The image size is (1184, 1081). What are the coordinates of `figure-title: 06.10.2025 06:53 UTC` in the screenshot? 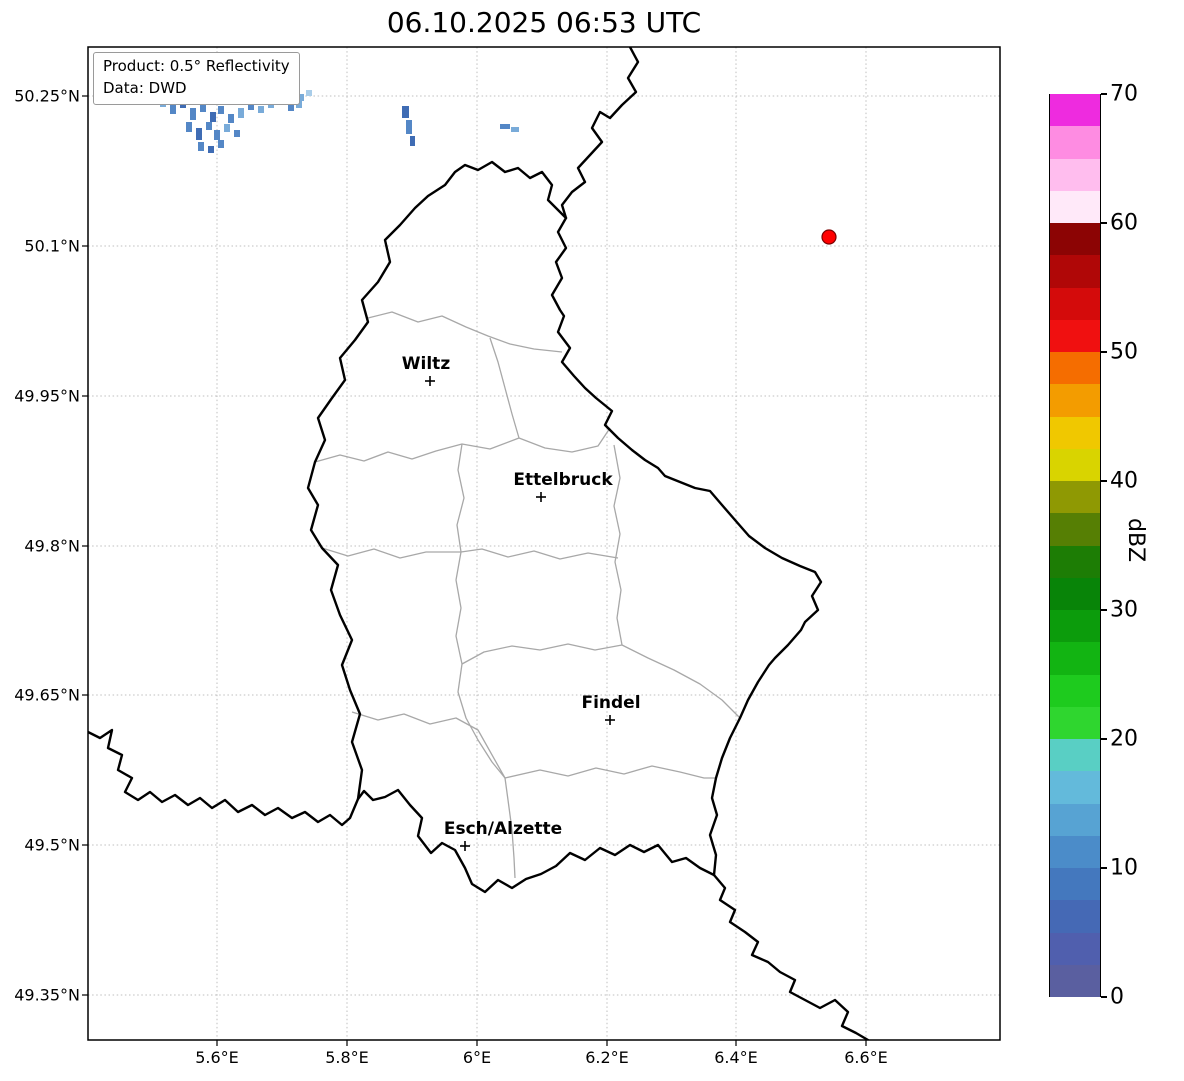 It's located at (544, 22).